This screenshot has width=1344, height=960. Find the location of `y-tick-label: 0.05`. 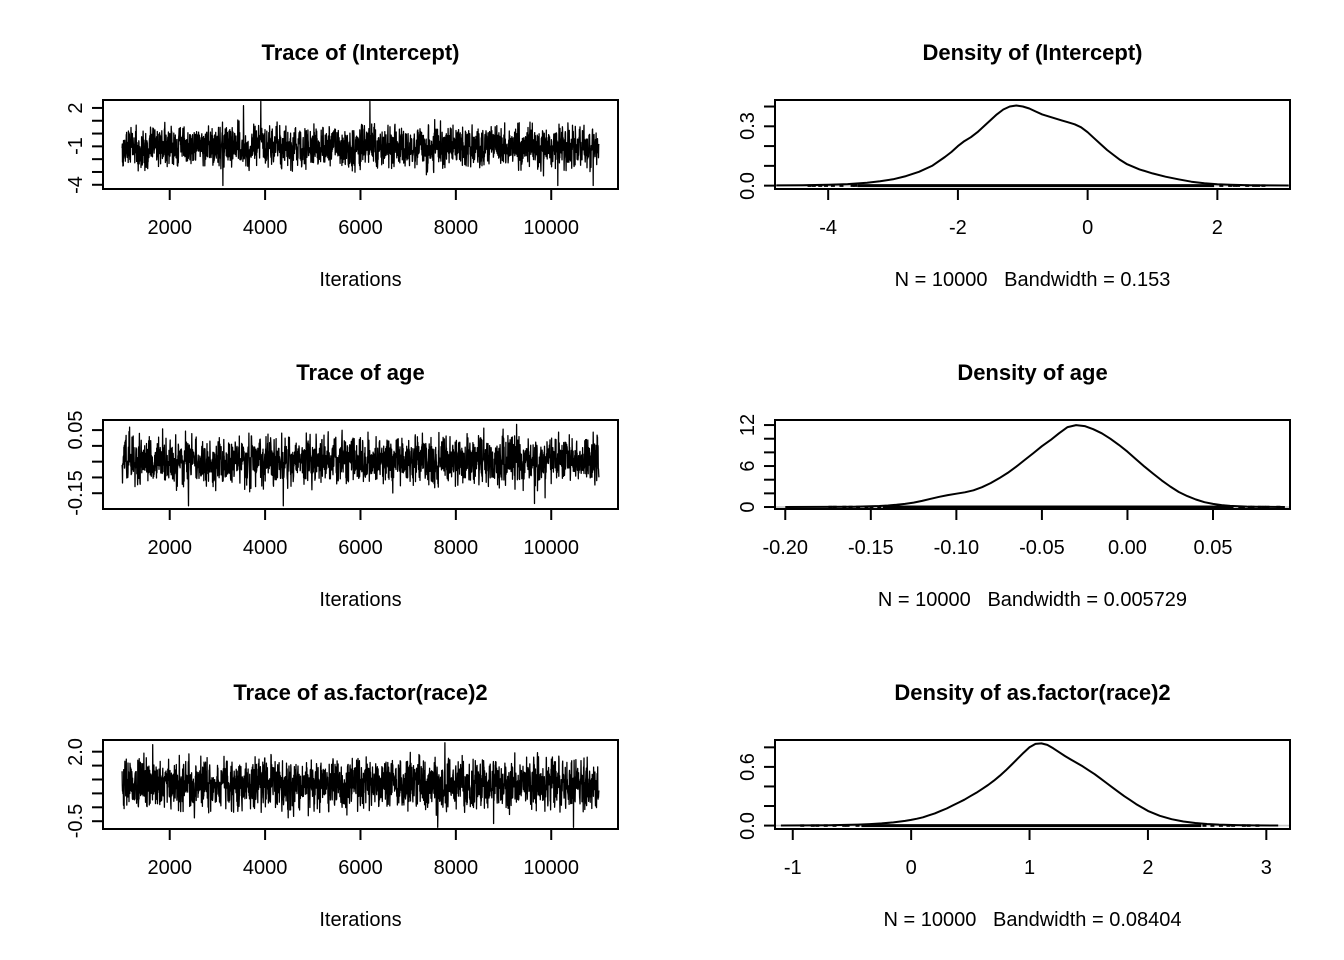

y-tick-label: 0.05 is located at coordinates (76, 430).